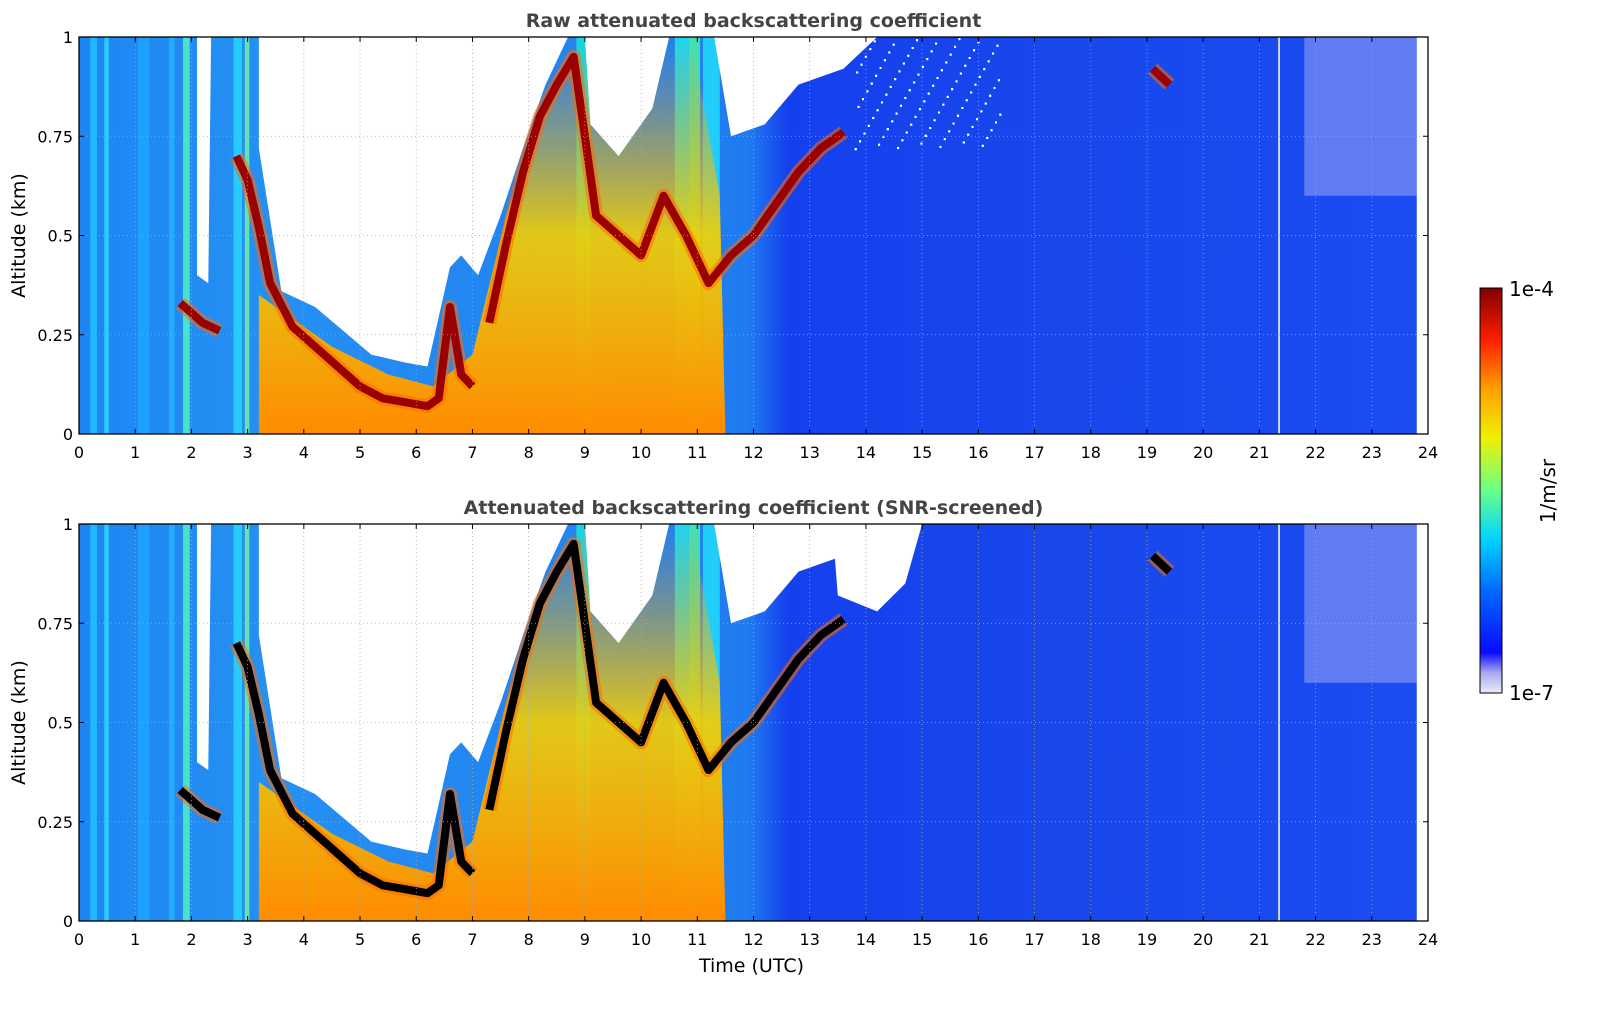 The height and width of the screenshot is (1020, 1621). Describe the element at coordinates (248, 452) in the screenshot. I see `x-tick-label: 3` at that location.